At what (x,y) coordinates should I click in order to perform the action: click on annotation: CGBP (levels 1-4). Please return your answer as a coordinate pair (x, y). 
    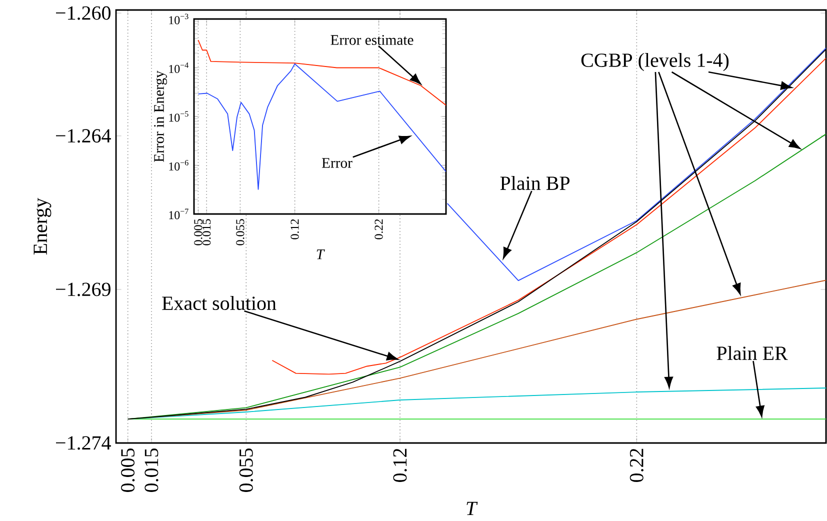
    Looking at the image, I should click on (655, 62).